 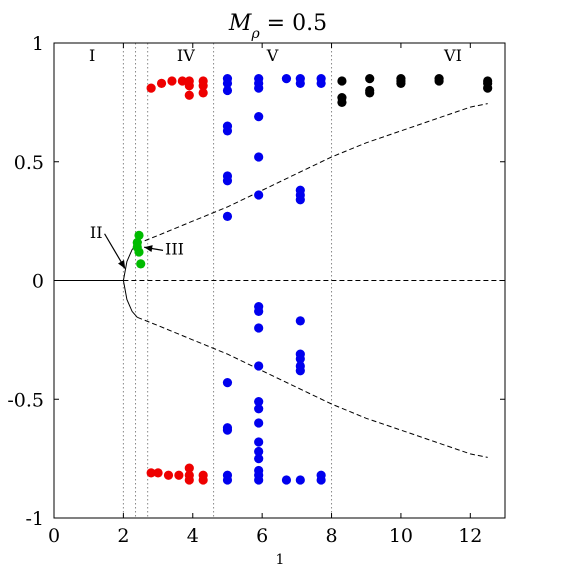 I want to click on title-rest: = 0.5, so click(x=293, y=23).